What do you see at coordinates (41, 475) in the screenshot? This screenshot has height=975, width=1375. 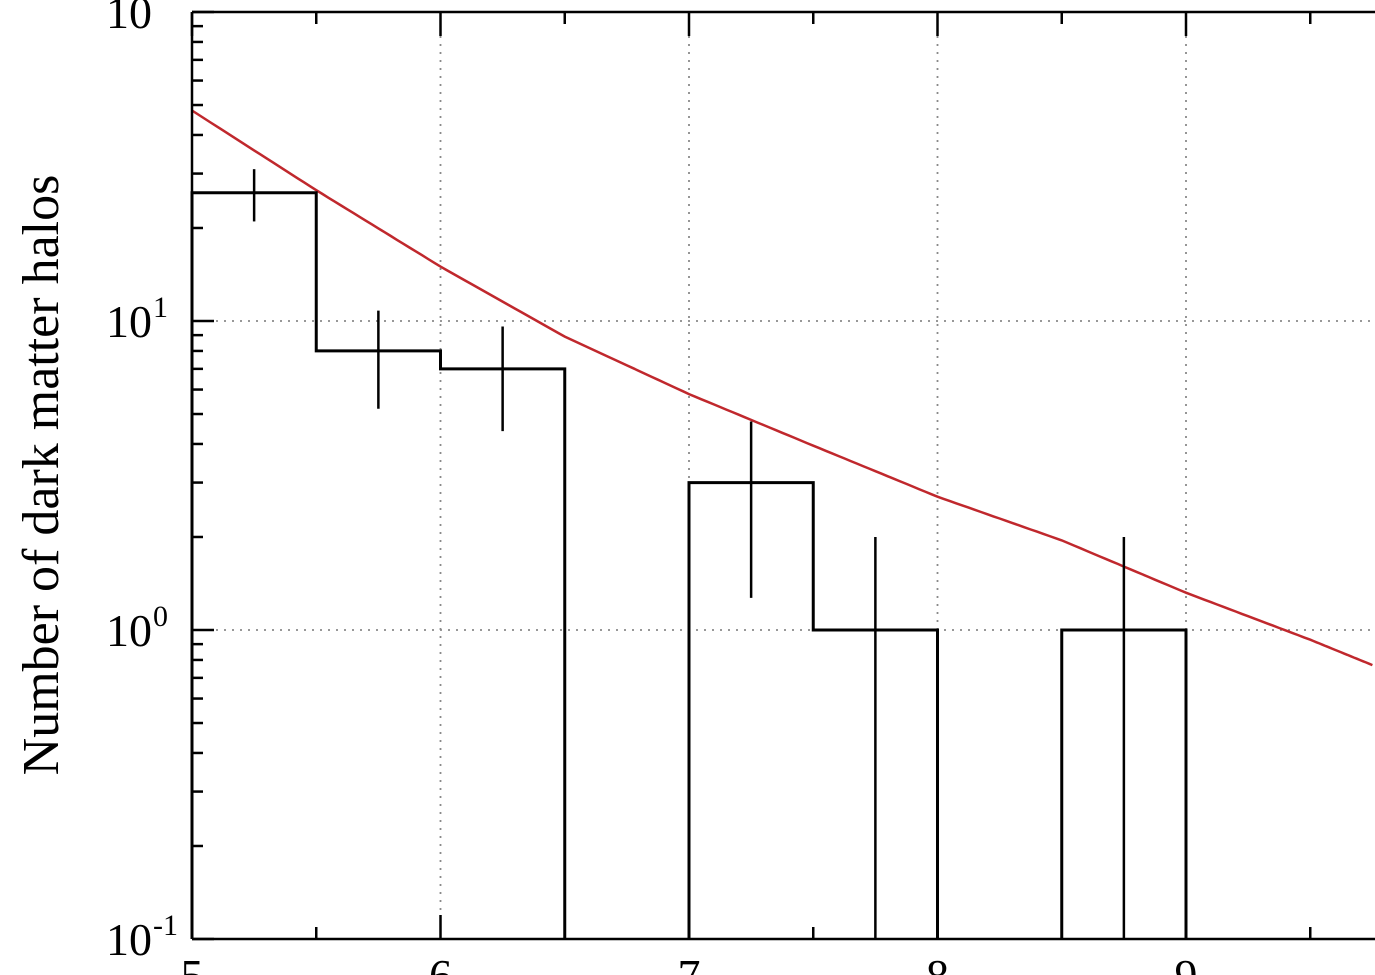 I see `y-axis-label: Number of dark matter halos` at bounding box center [41, 475].